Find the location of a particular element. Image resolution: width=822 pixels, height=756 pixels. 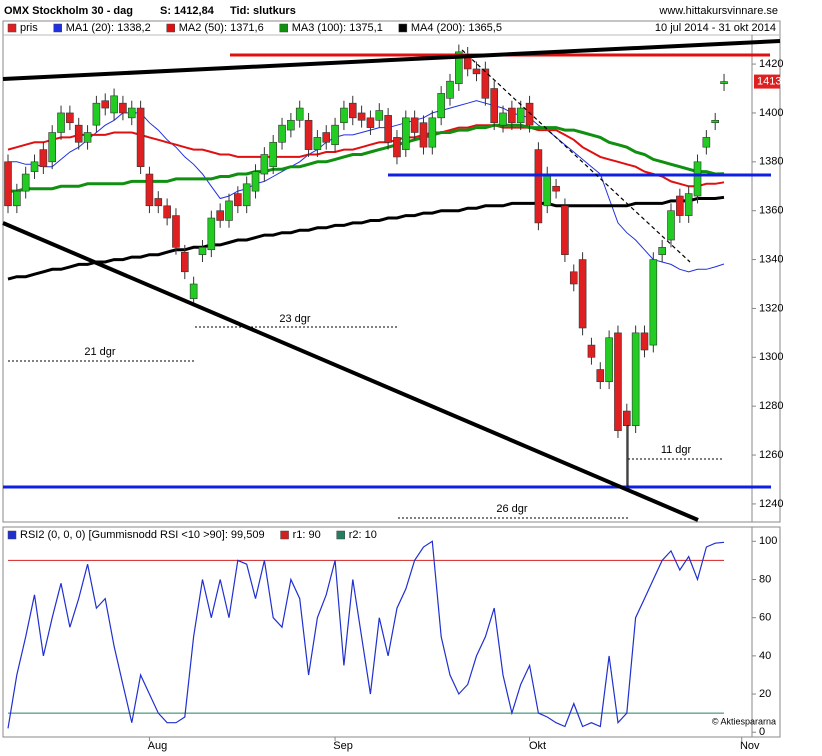

annotation: 21 dgr is located at coordinates (100, 352).